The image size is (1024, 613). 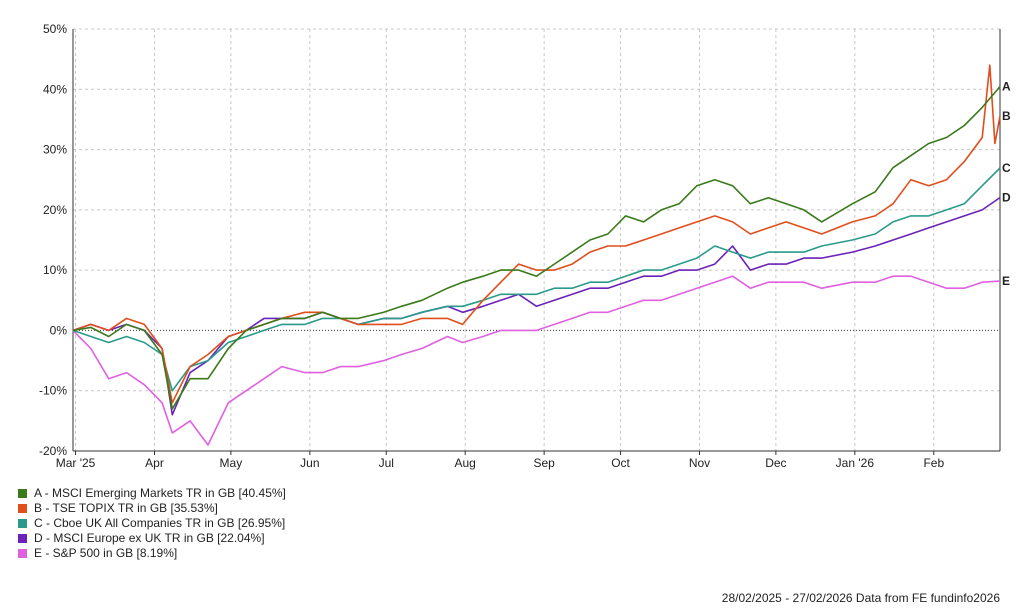 I want to click on x-tick-label: Oct, so click(x=620, y=463).